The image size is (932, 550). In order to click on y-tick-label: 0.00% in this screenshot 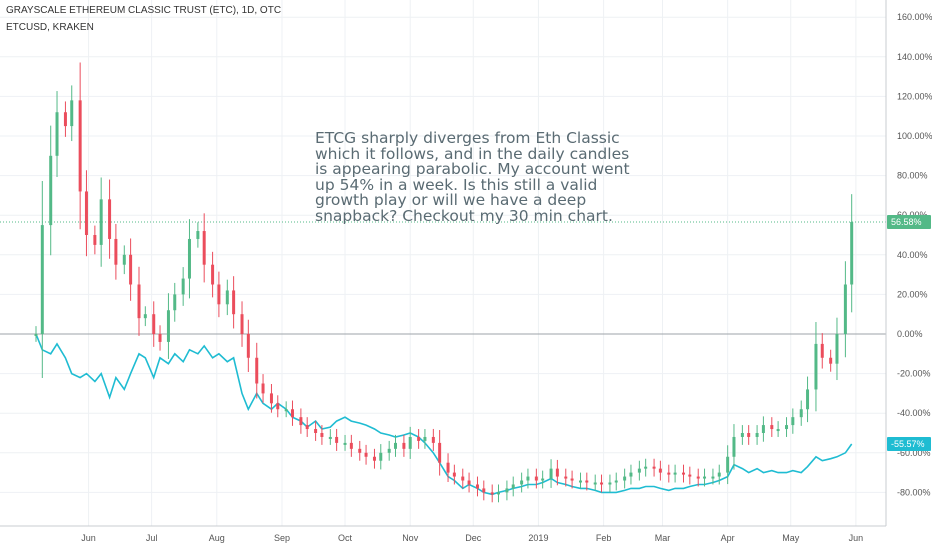, I will do `click(910, 334)`.